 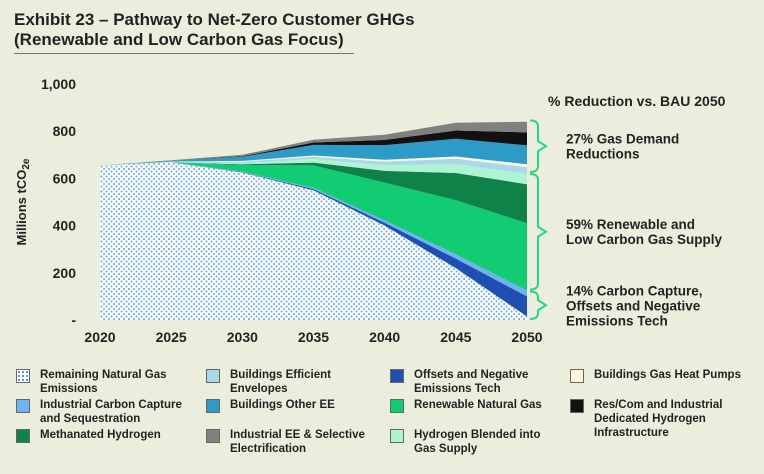 What do you see at coordinates (384, 337) in the screenshot?
I see `x-tick-label-4: 2040` at bounding box center [384, 337].